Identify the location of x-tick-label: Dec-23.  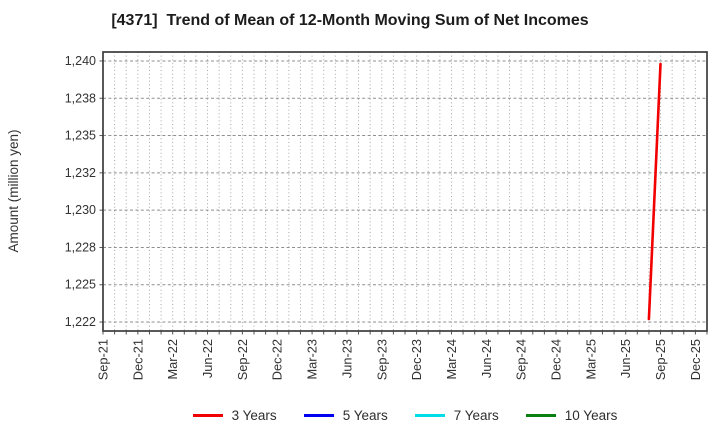
(416, 359).